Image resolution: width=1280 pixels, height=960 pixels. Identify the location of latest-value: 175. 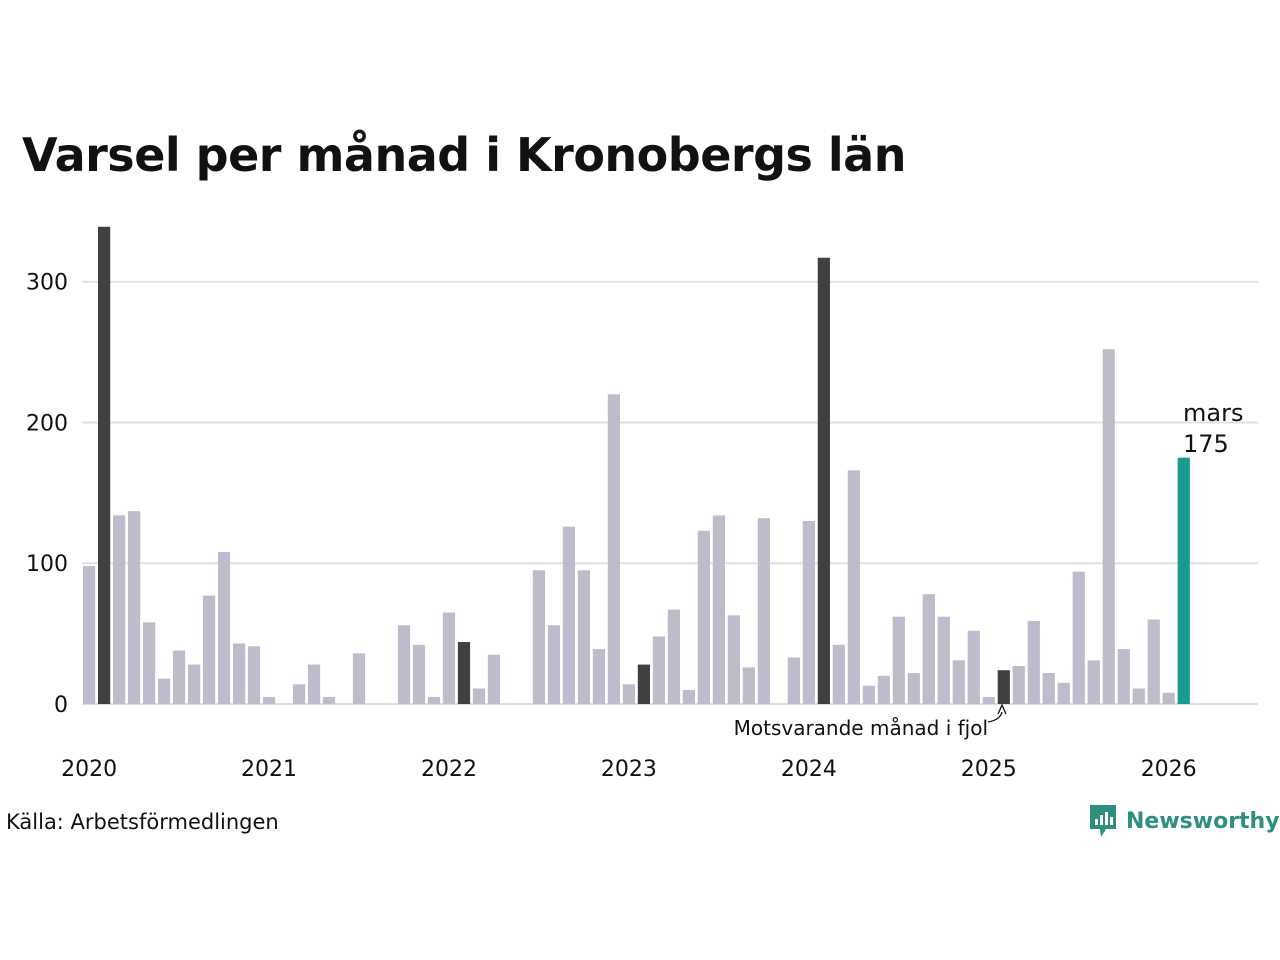
(1206, 444).